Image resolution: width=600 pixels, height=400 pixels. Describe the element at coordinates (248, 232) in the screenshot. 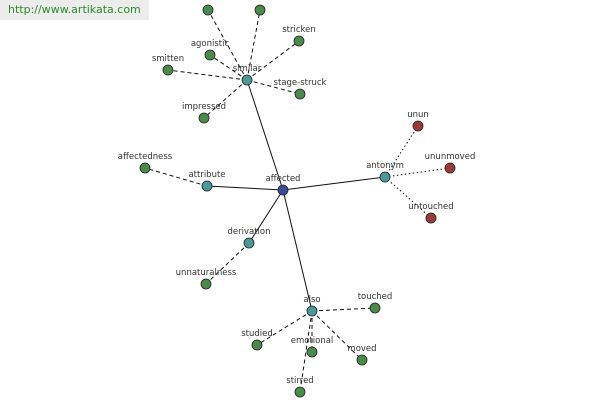

I see `node-label: derivation` at that location.